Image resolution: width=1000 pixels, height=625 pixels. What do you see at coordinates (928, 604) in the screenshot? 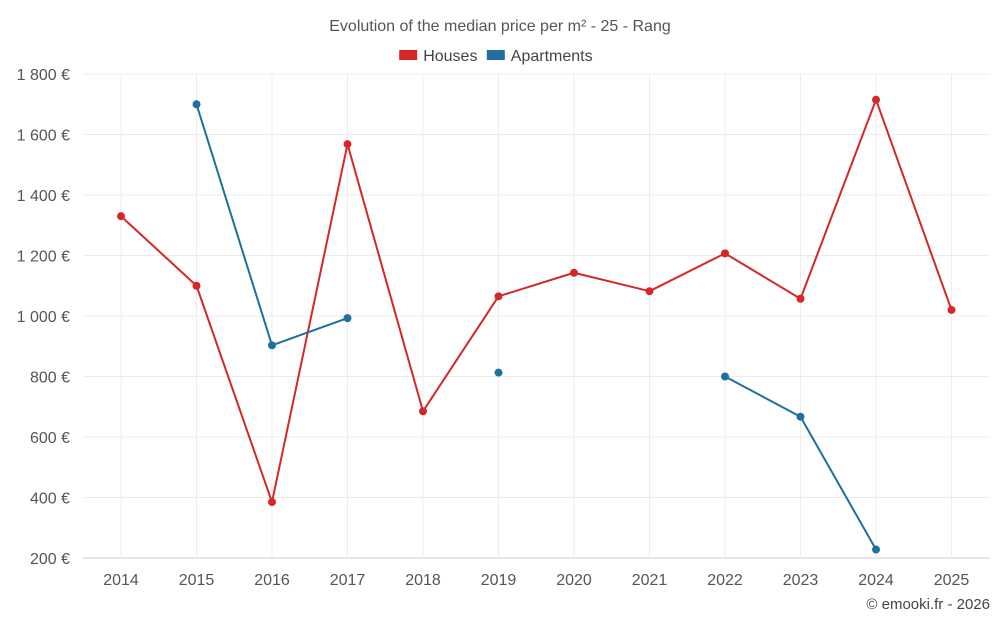
I see `credit-text: © emooki.fr - 2026` at bounding box center [928, 604].